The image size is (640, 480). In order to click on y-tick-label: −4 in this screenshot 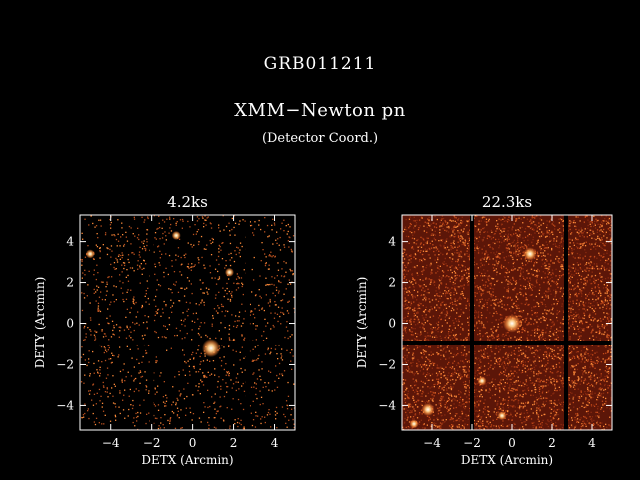, I will do `click(65, 405)`.